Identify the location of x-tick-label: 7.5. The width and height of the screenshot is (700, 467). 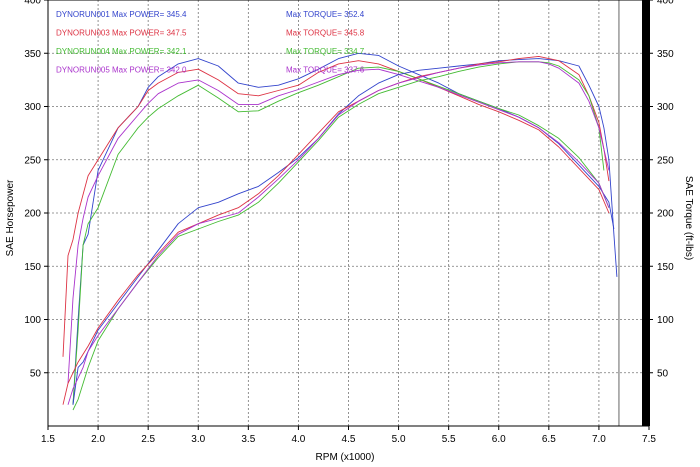
(649, 439).